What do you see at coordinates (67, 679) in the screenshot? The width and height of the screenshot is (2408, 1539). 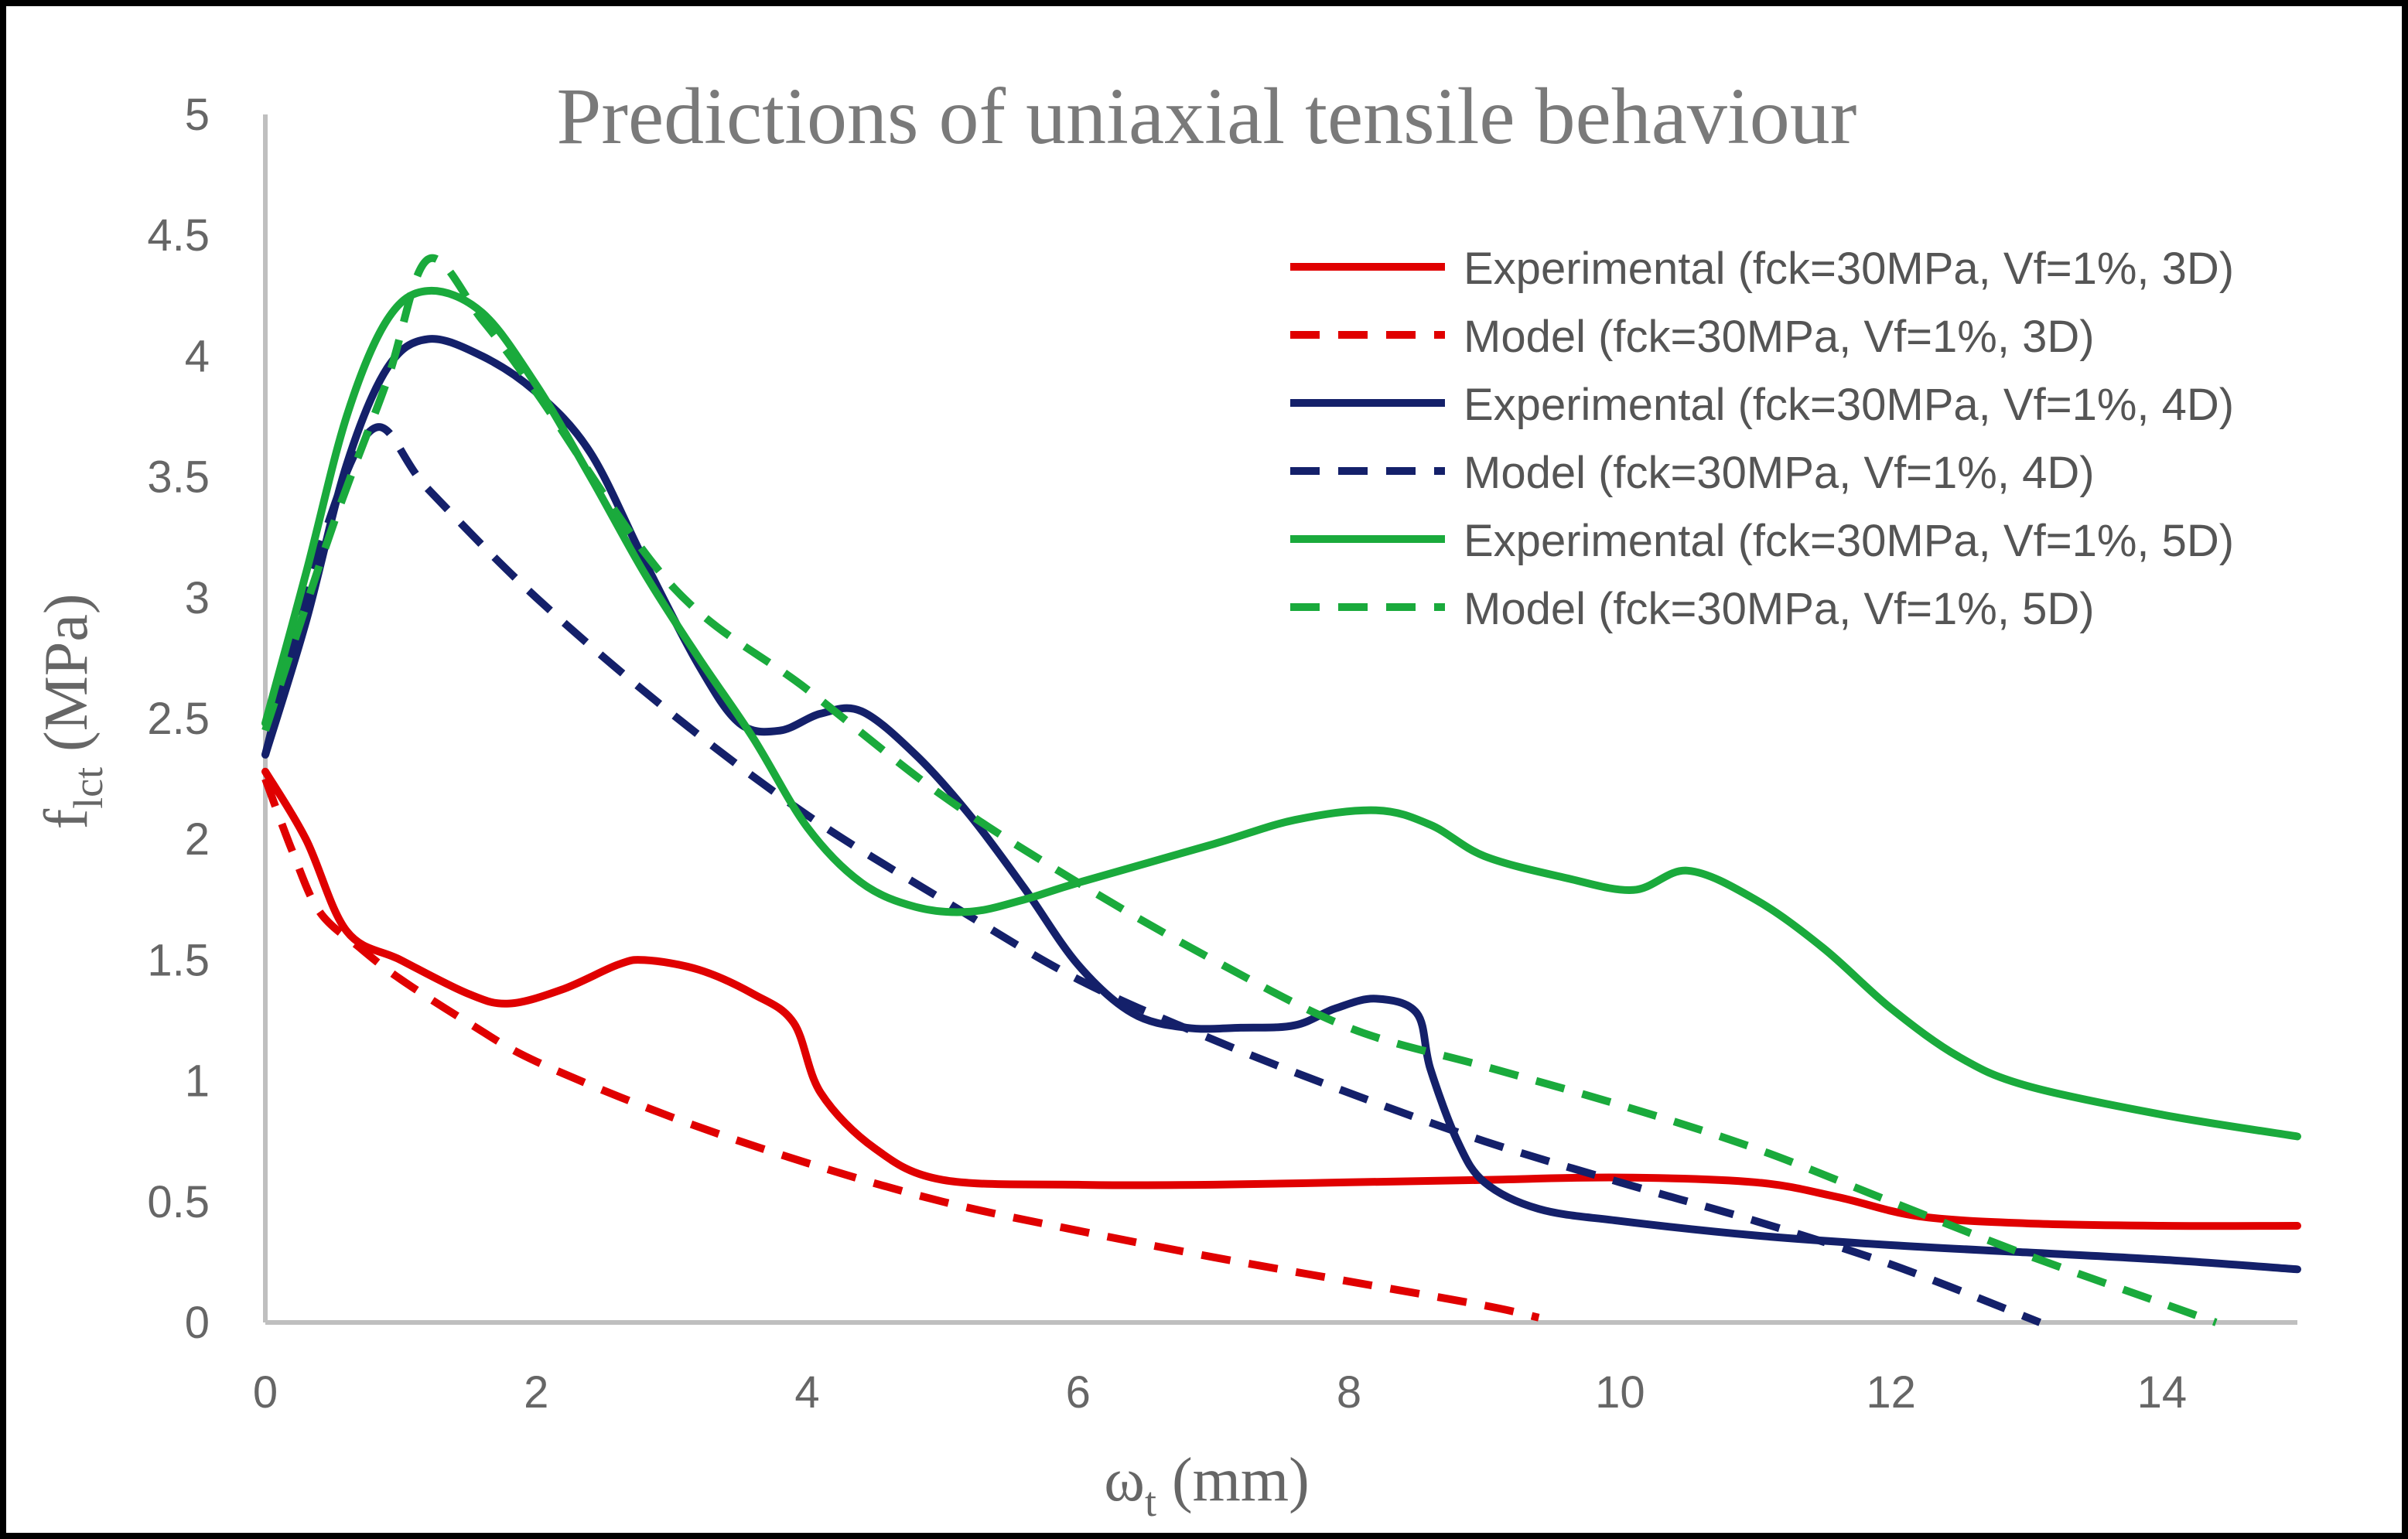 I see `y-axis-label-rest: (MPa)` at bounding box center [67, 679].